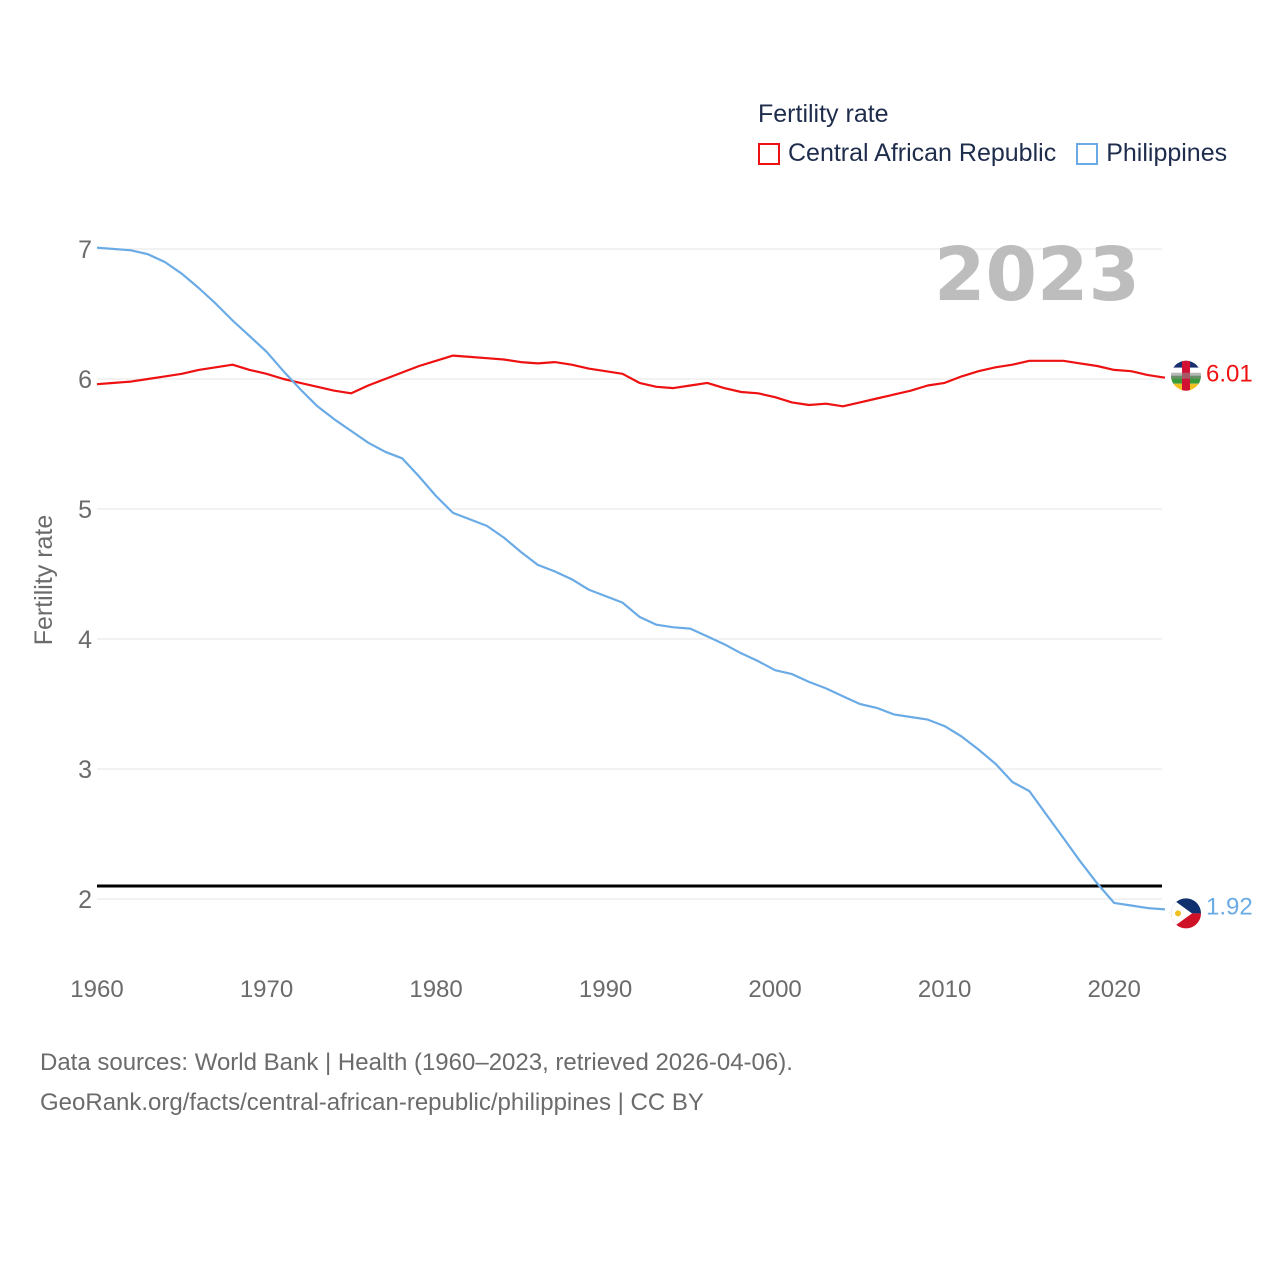  I want to click on x-tick-label: 2000, so click(774, 989).